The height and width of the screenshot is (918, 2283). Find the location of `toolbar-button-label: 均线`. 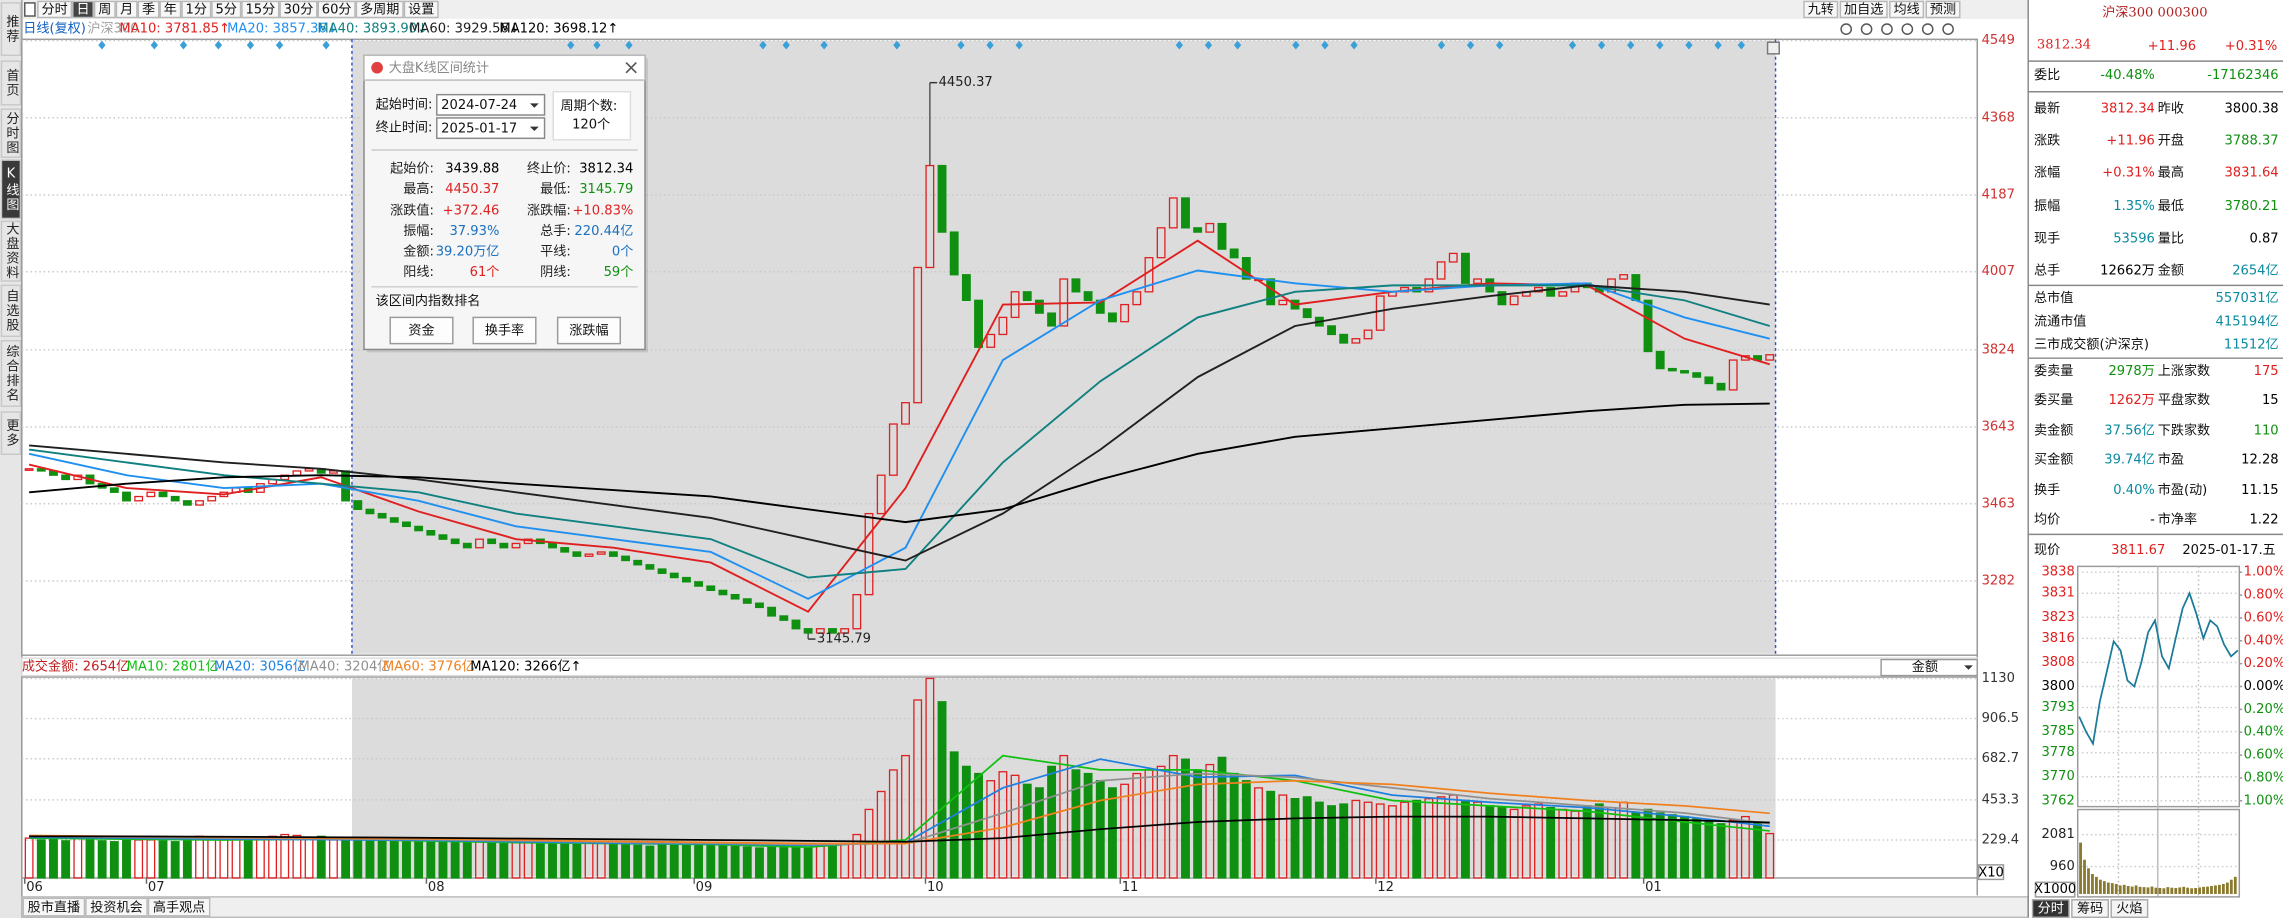

toolbar-button-label: 均线 is located at coordinates (1907, 10).